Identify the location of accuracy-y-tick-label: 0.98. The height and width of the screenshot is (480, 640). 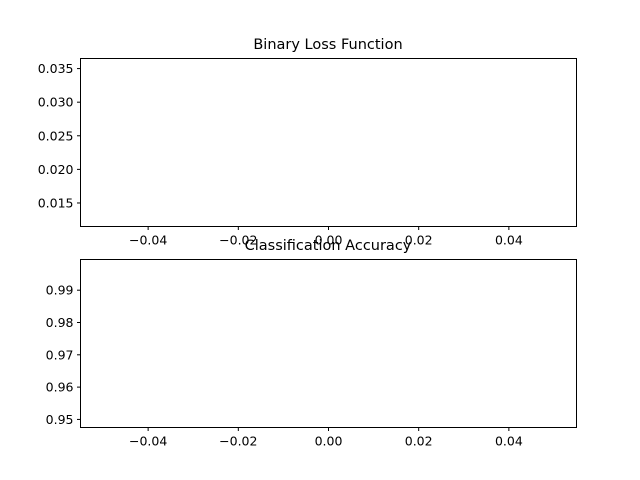
(60, 322).